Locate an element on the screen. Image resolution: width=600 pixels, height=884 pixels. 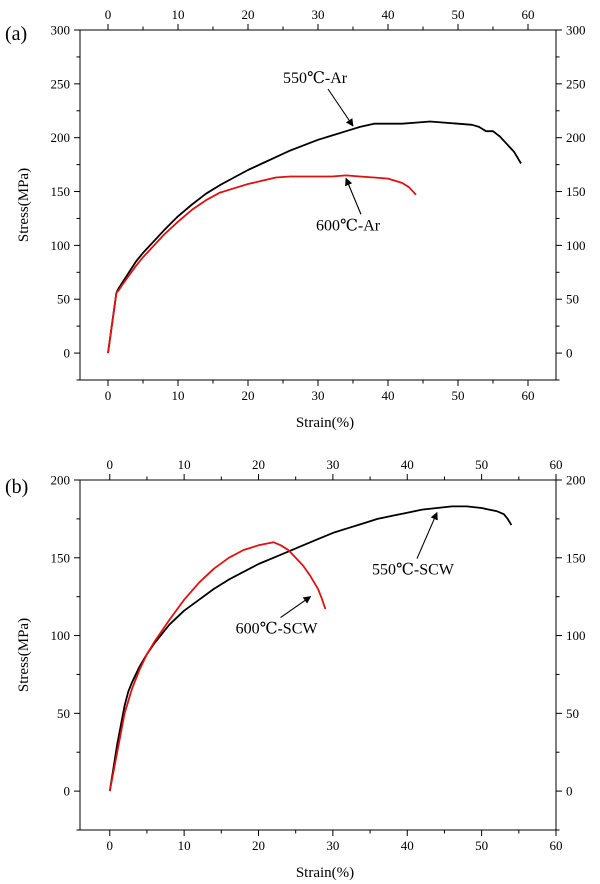
y-tick-label-right: 300 is located at coordinates (576, 30).